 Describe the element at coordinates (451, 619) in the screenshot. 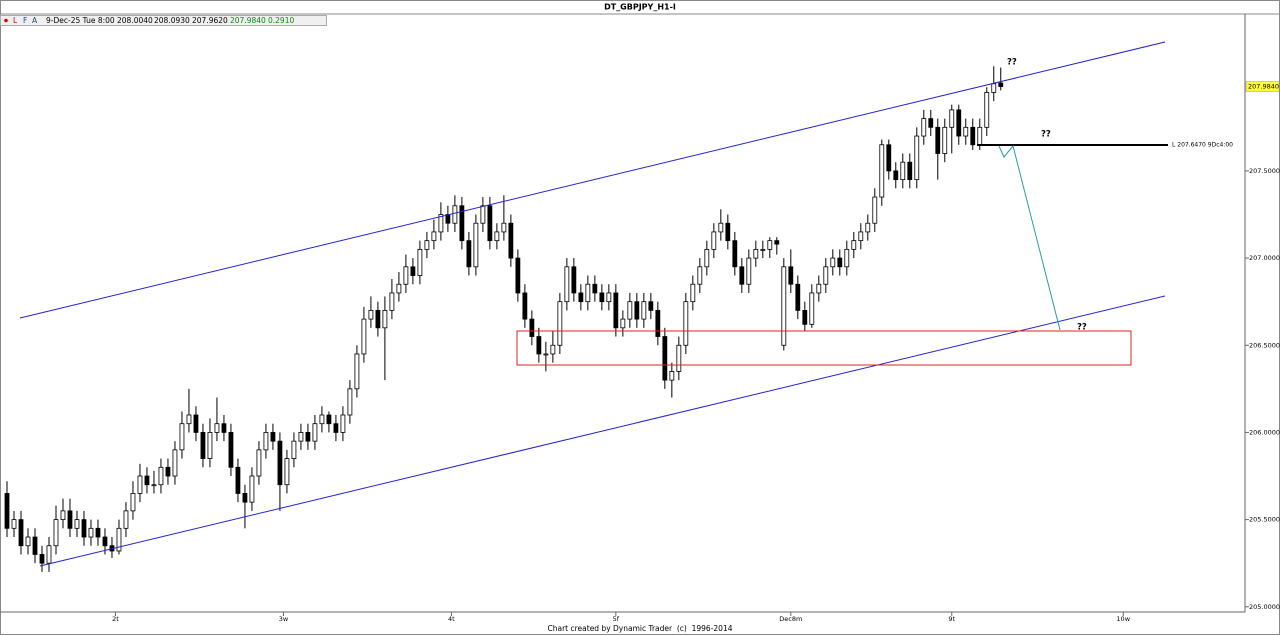

I see `x-tick-label: 4t` at that location.